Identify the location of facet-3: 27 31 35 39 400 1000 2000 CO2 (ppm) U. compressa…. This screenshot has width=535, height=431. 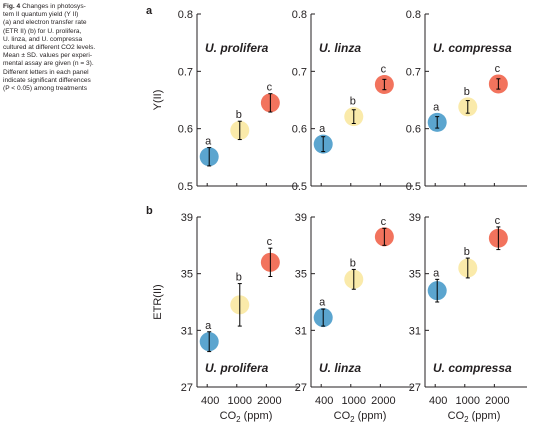
(468, 318).